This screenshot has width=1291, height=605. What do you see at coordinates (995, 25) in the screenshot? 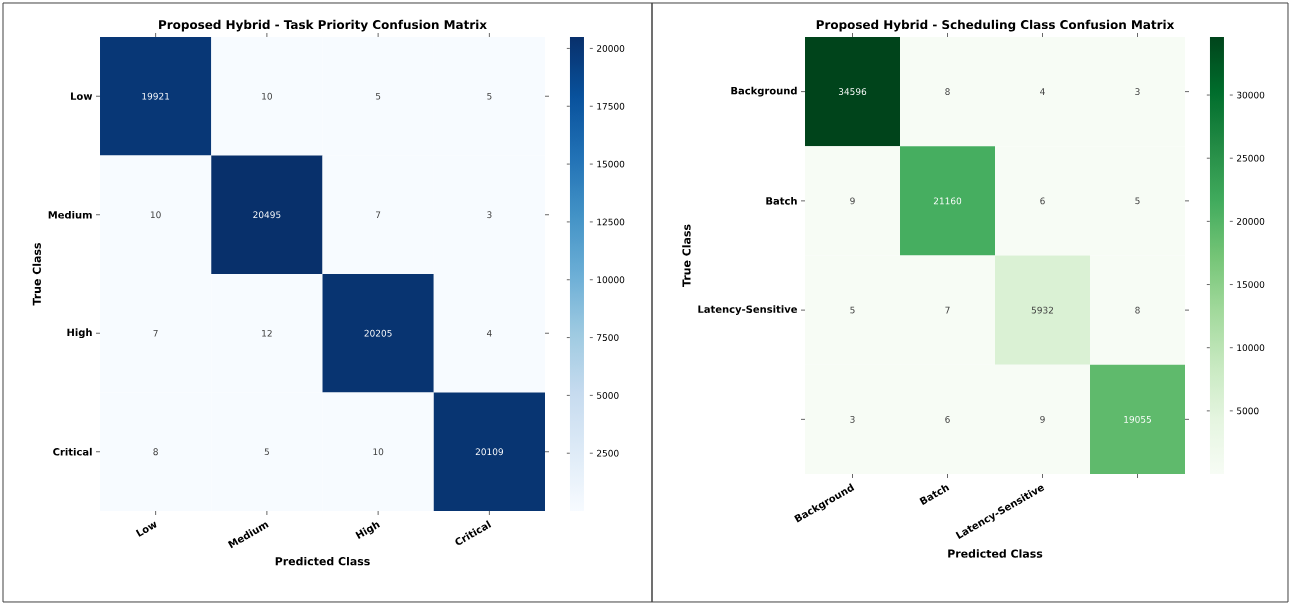
I see `chart-title: Proposed Hybrid - Scheduling Class Confusion Matrix` at bounding box center [995, 25].